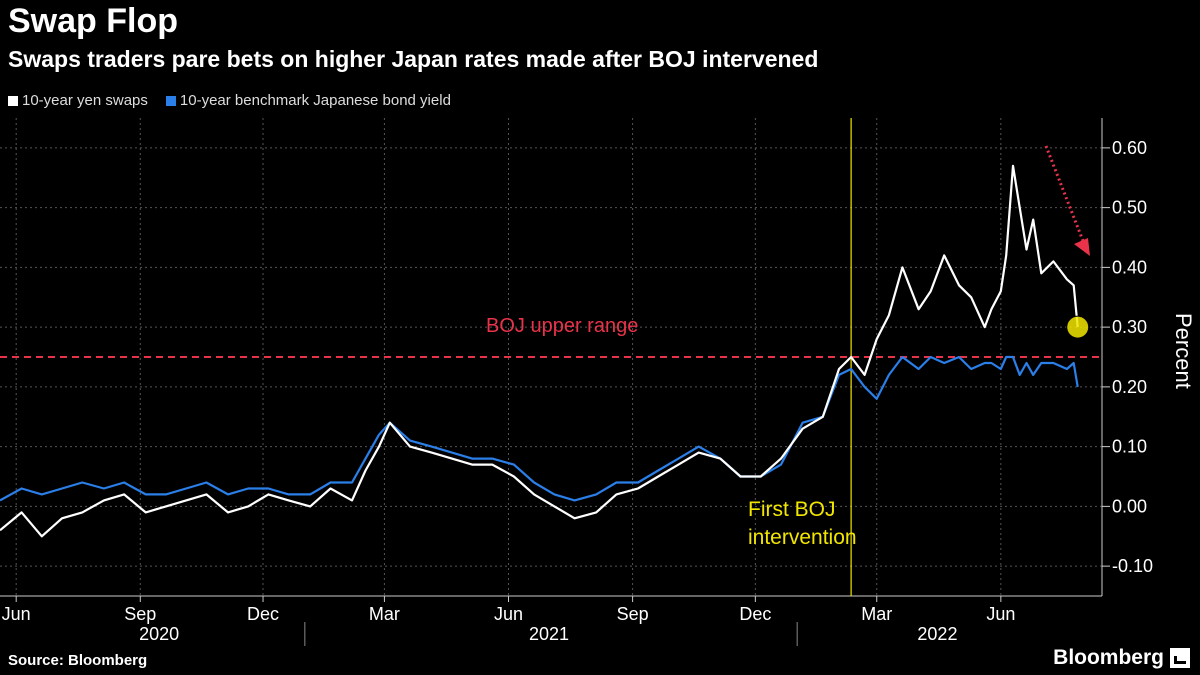 The height and width of the screenshot is (675, 1200). Describe the element at coordinates (159, 634) in the screenshot. I see `year-label: 2020` at that location.